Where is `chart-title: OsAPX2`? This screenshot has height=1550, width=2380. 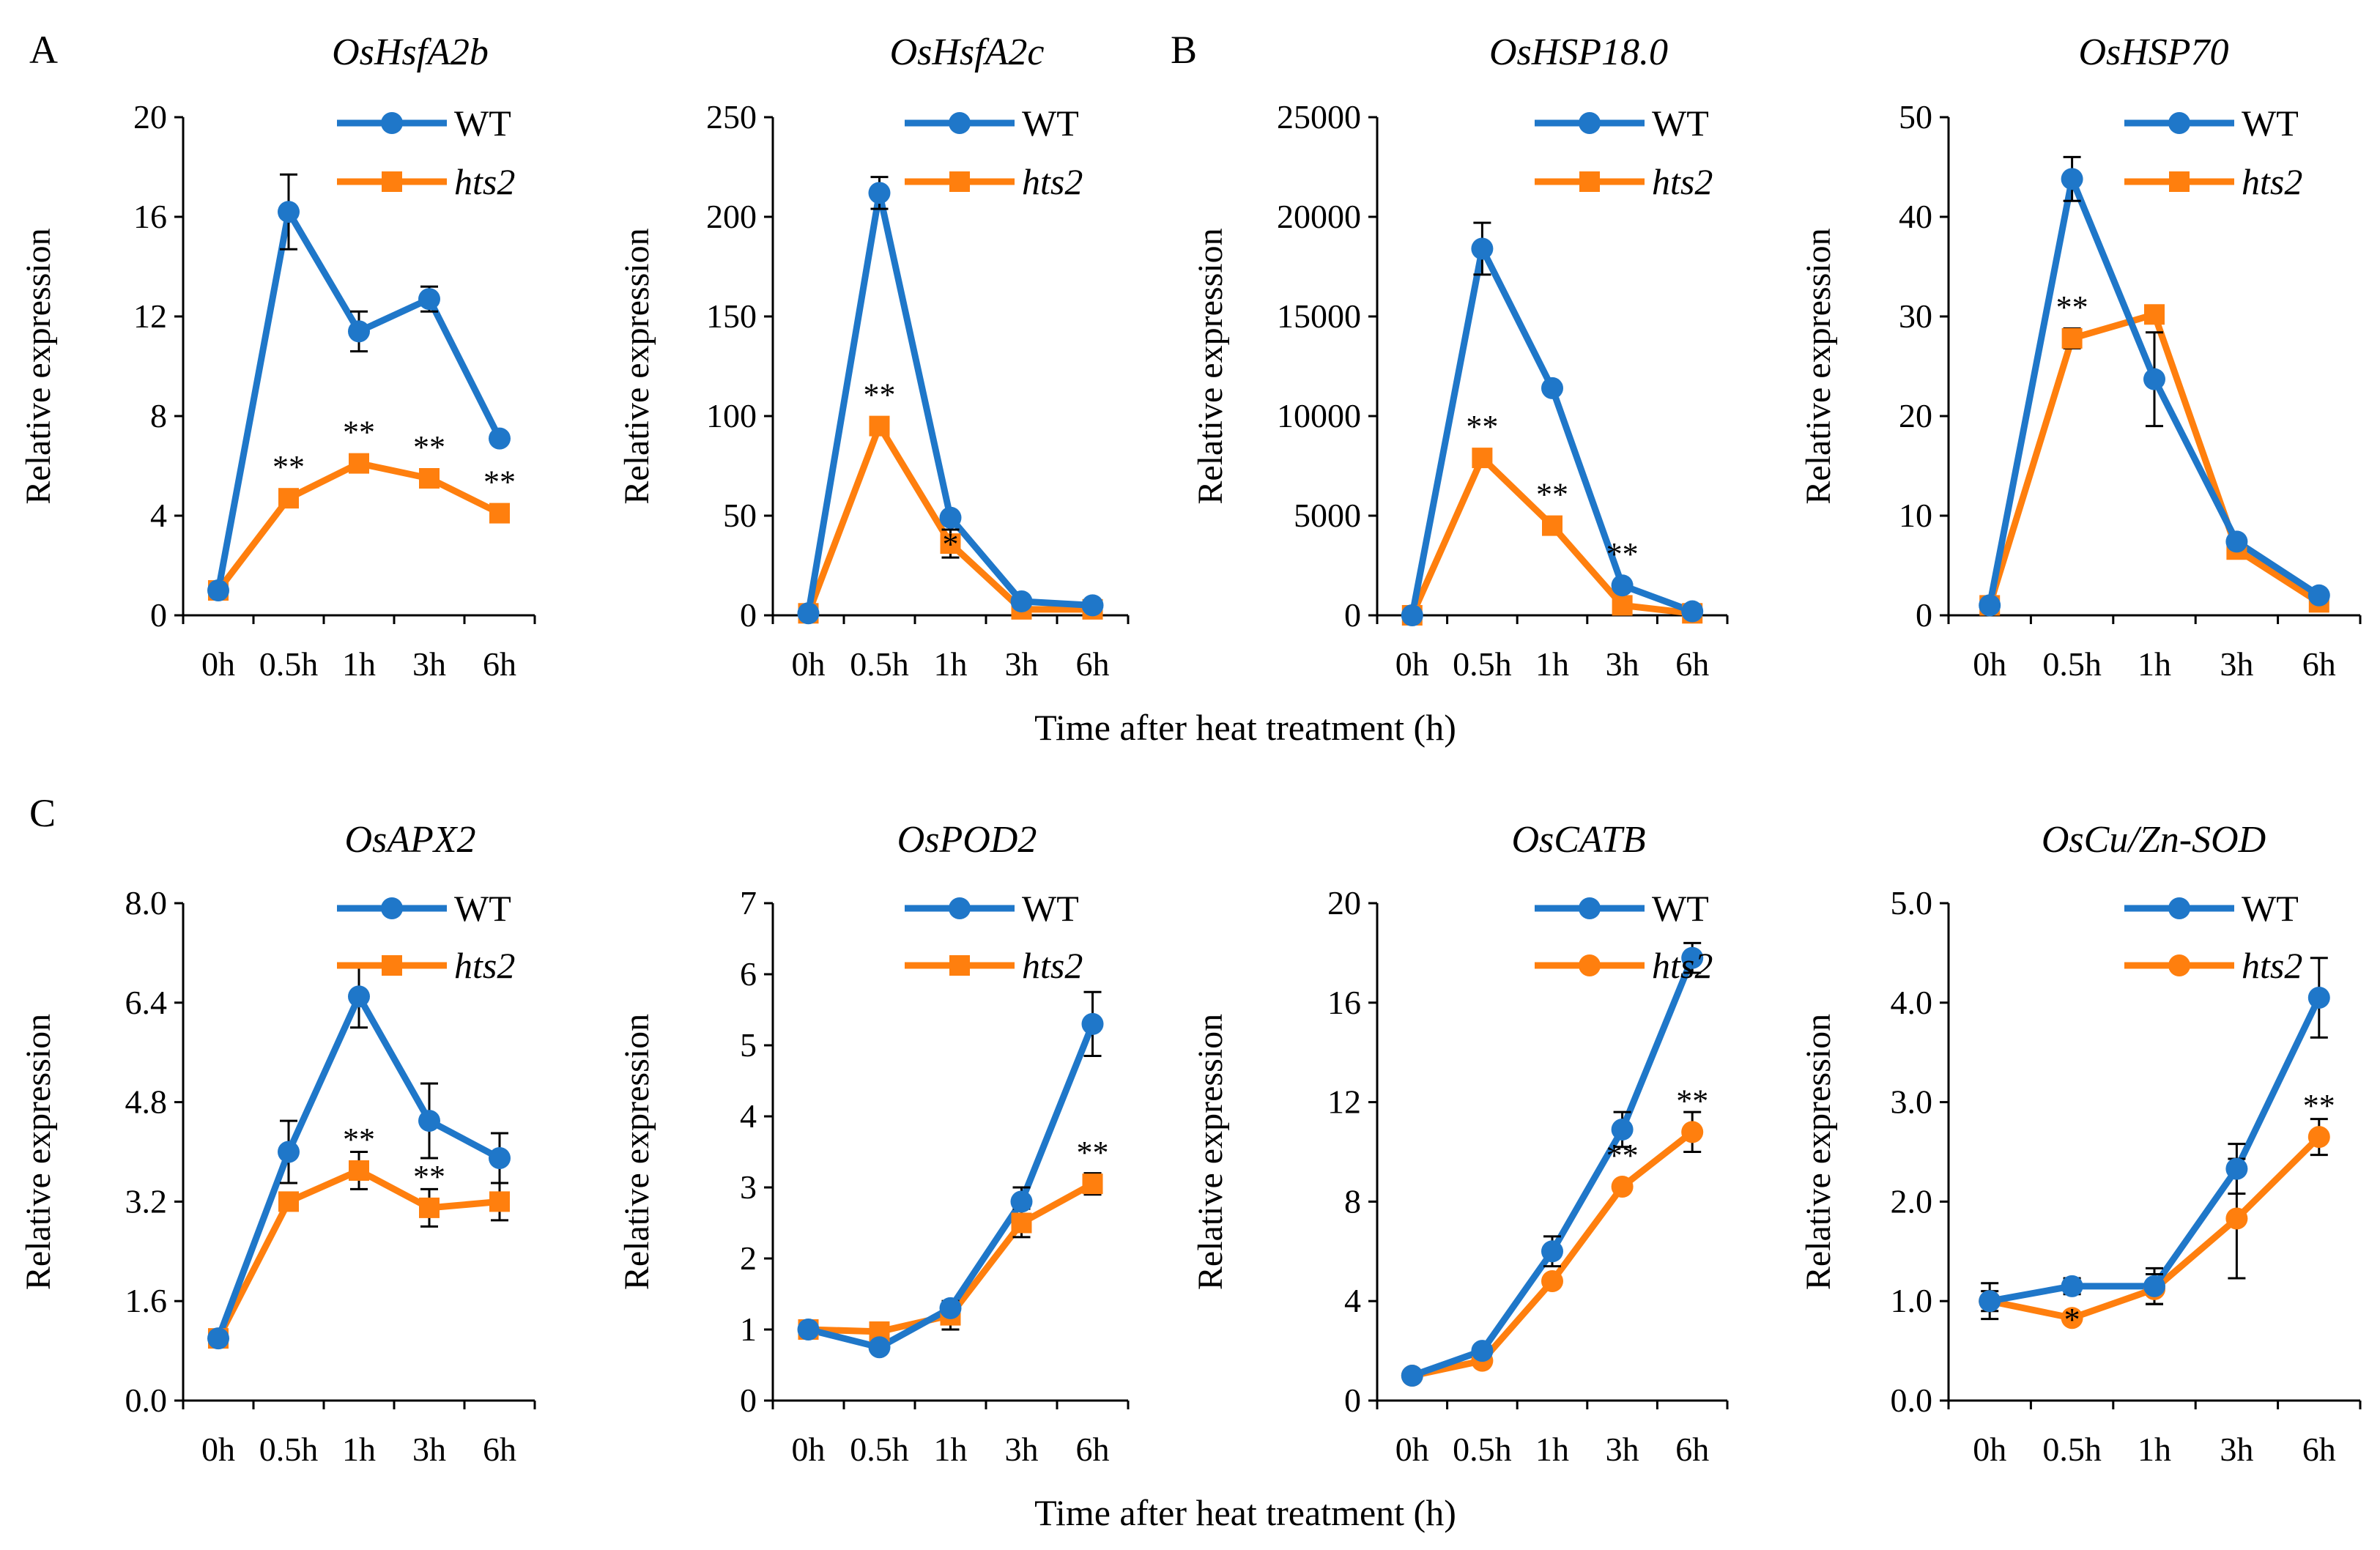
chart-title: OsAPX2 is located at coordinates (409, 840).